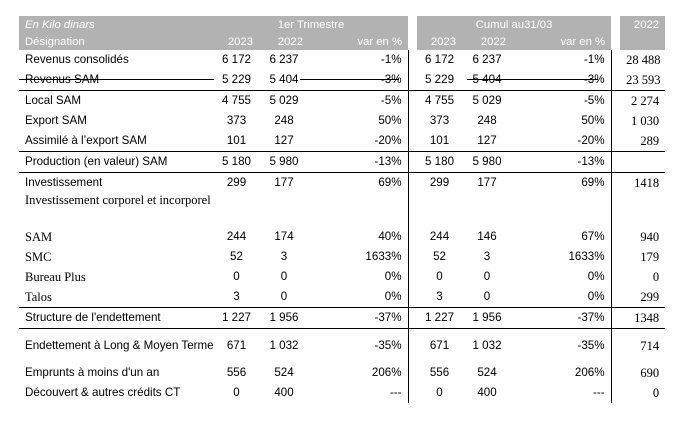 This screenshot has height=429, width=682. I want to click on cell-cumul-var: 1633%, so click(562, 257).